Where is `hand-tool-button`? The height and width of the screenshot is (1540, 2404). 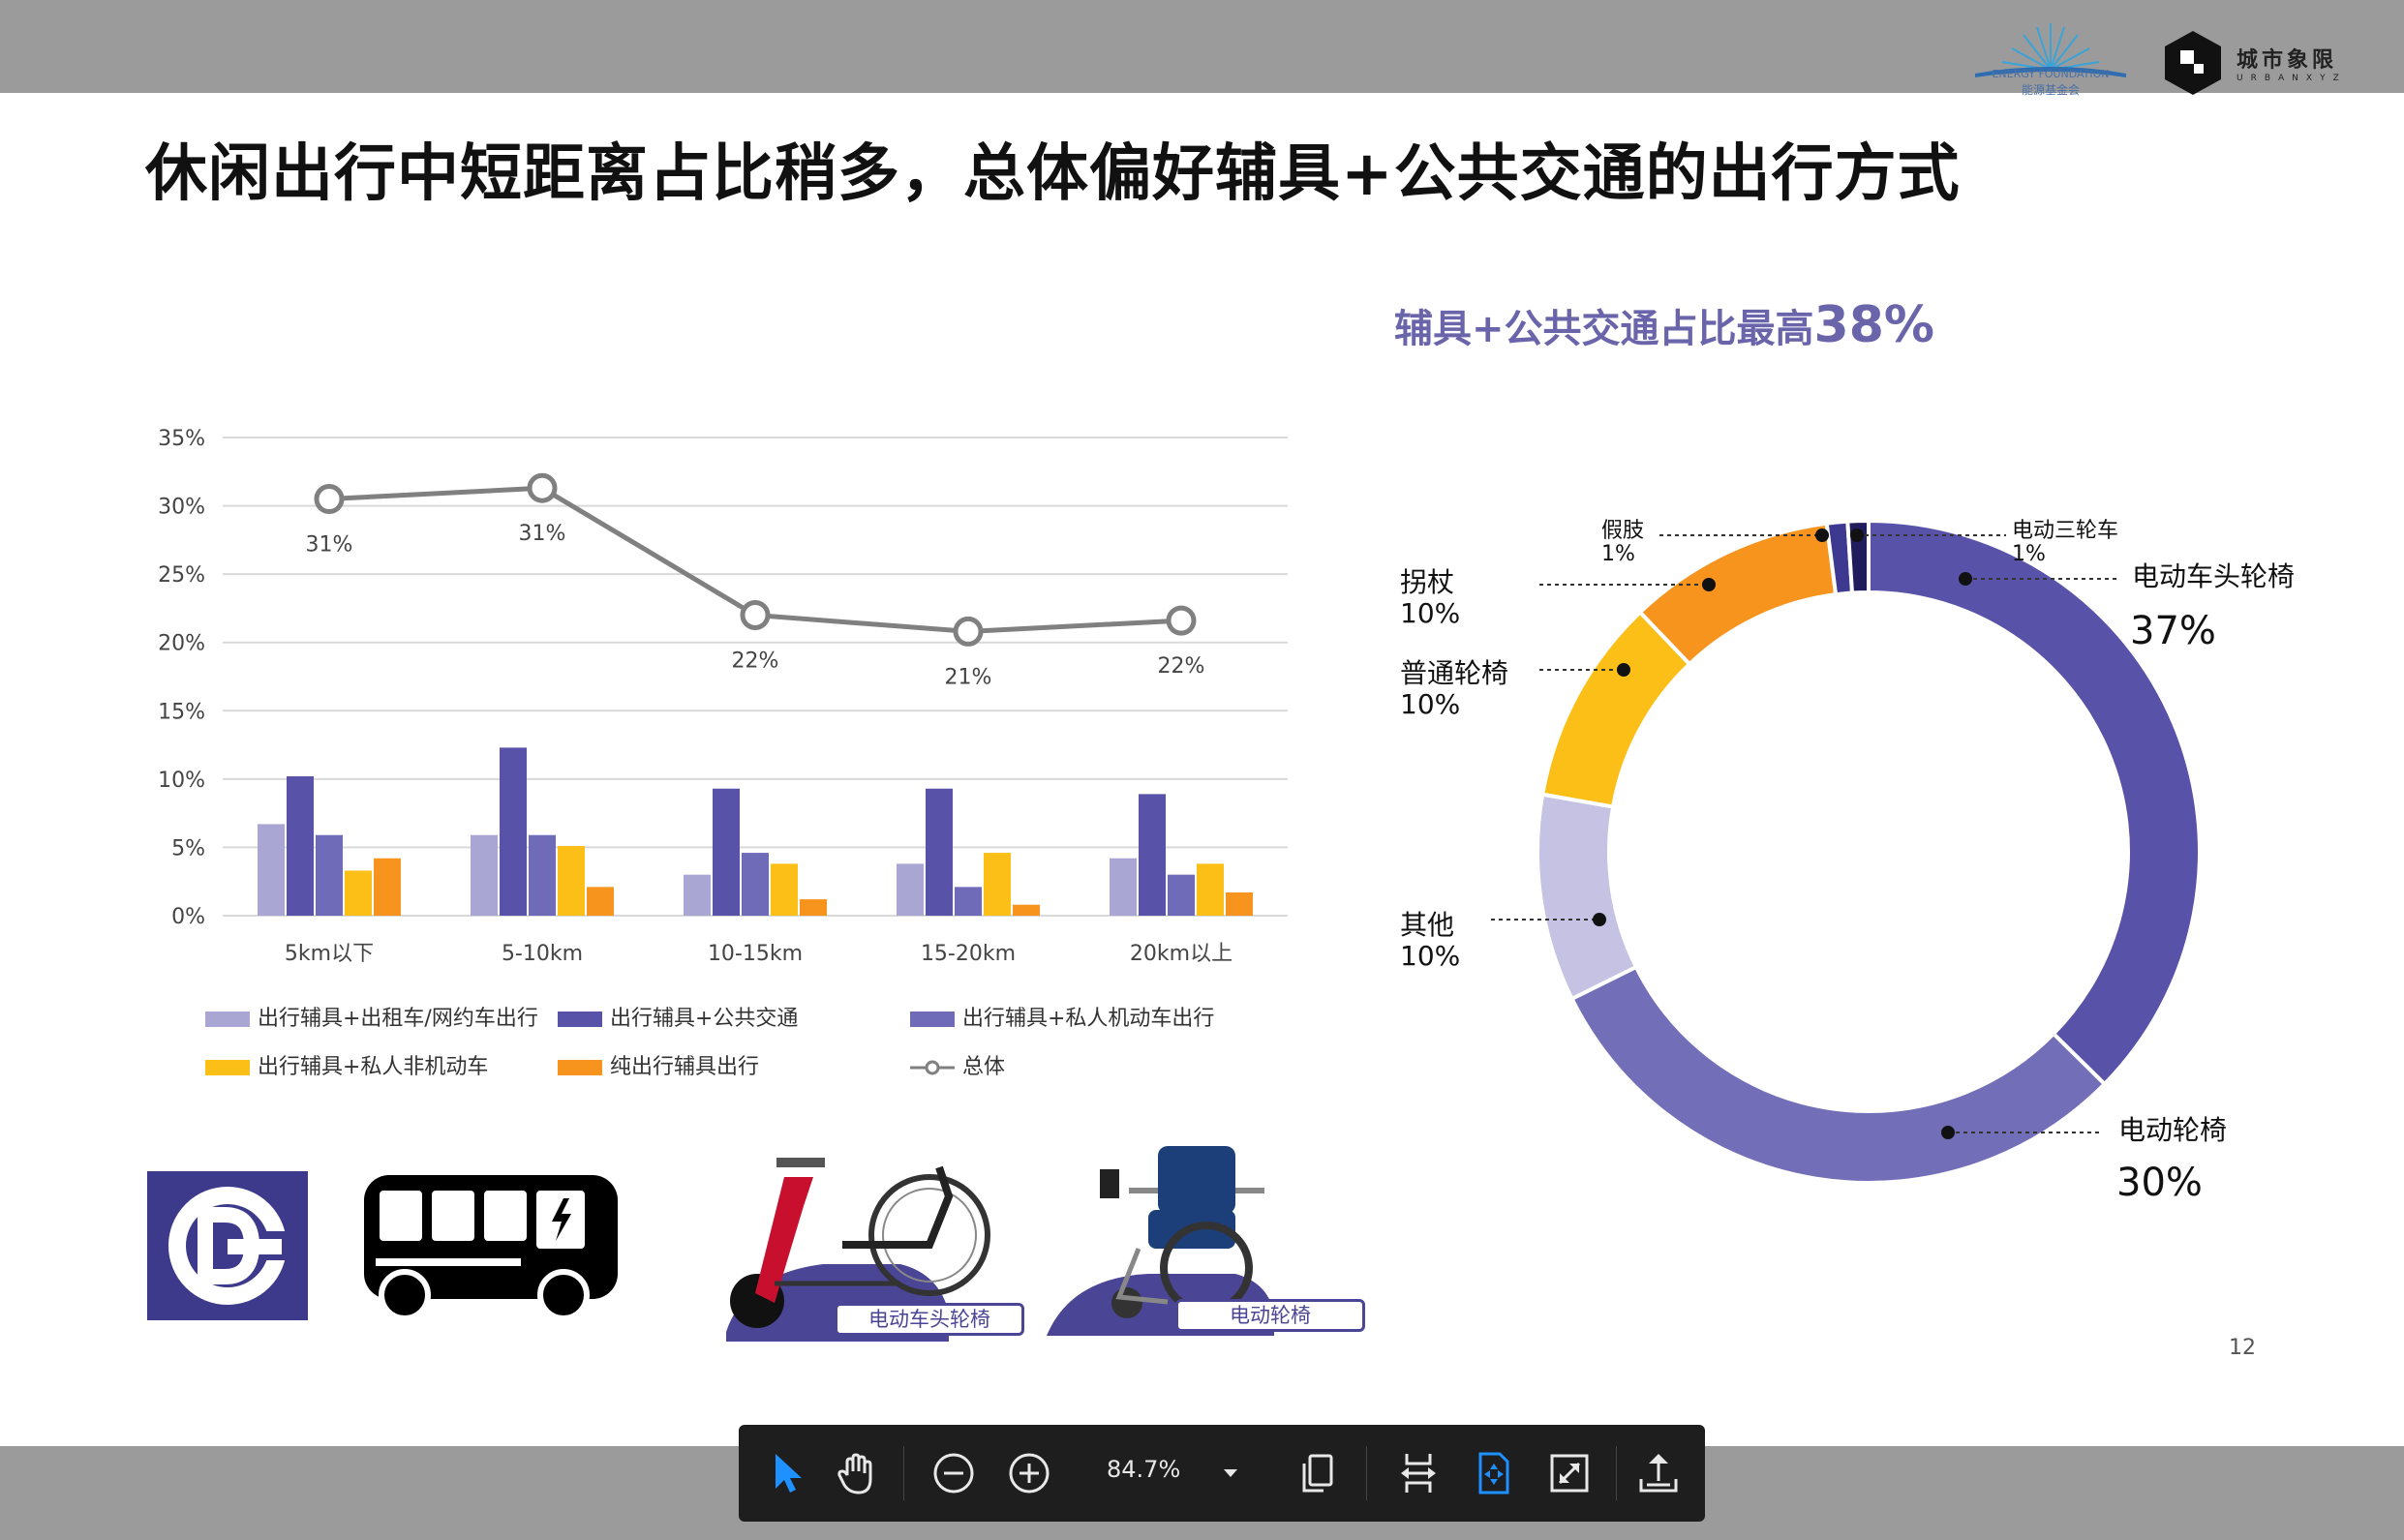
hand-tool-button is located at coordinates (857, 1473).